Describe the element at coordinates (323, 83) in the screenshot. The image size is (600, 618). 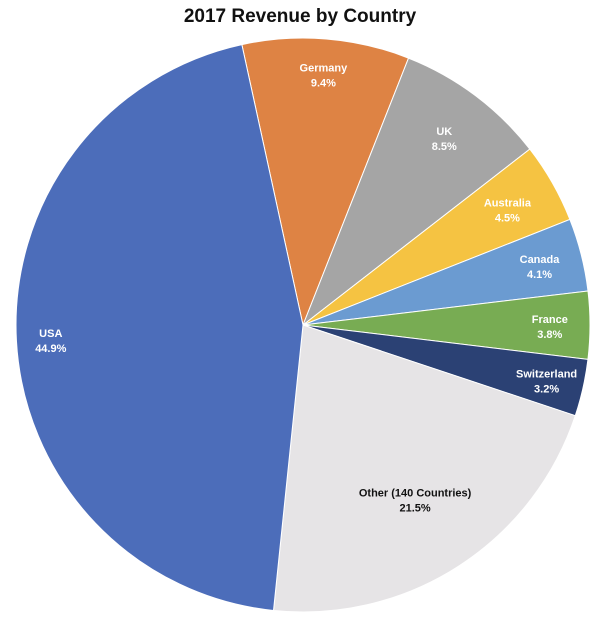
I see `slice-percent: 9.4%` at that location.